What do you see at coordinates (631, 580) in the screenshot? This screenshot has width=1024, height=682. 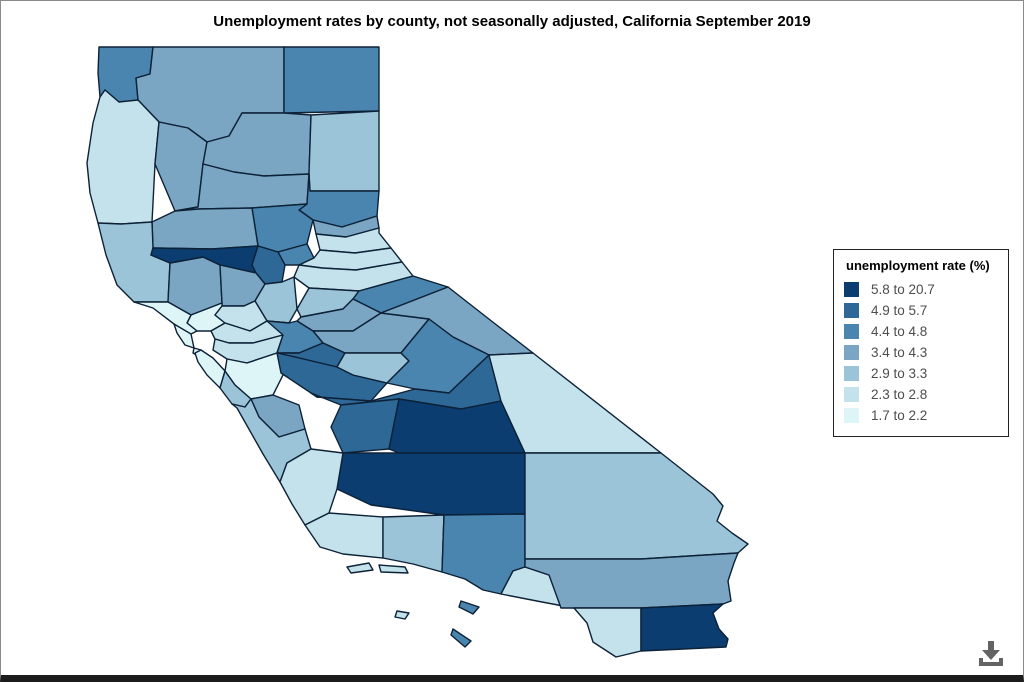 I see `county-riverside: Riverside — 3.4 to 4.3` at bounding box center [631, 580].